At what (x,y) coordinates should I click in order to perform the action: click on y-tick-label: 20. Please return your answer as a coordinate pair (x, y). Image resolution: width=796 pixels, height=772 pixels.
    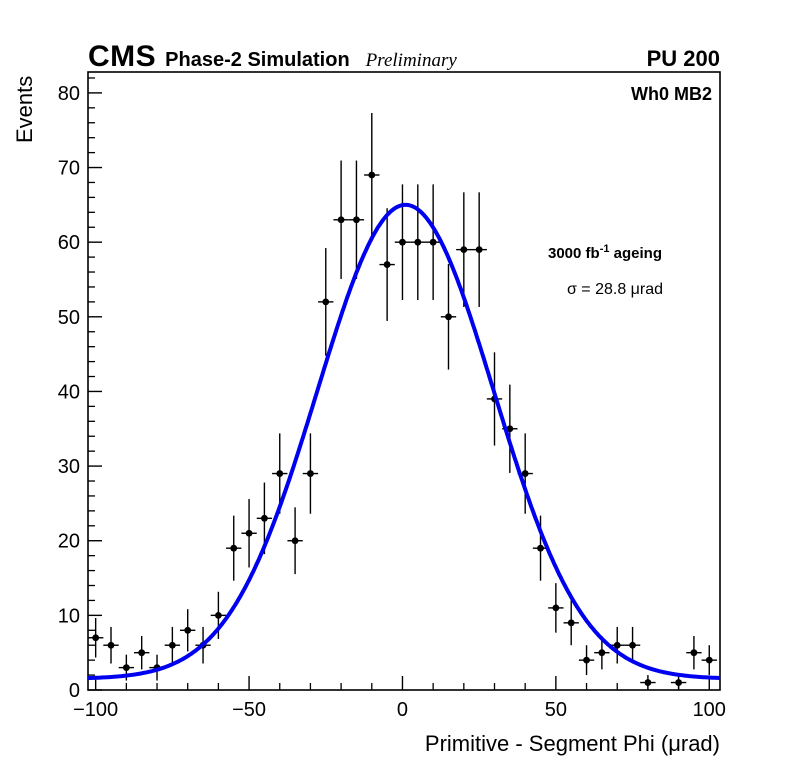
    Looking at the image, I should click on (69, 542).